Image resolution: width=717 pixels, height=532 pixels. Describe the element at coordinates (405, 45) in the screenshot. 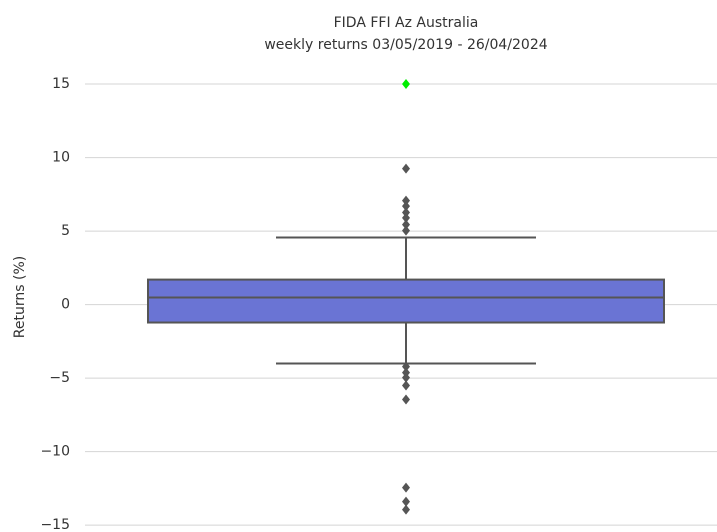

I see `chart-subtitle: weekly returns 03/05/2019 - 26/04/2024` at that location.